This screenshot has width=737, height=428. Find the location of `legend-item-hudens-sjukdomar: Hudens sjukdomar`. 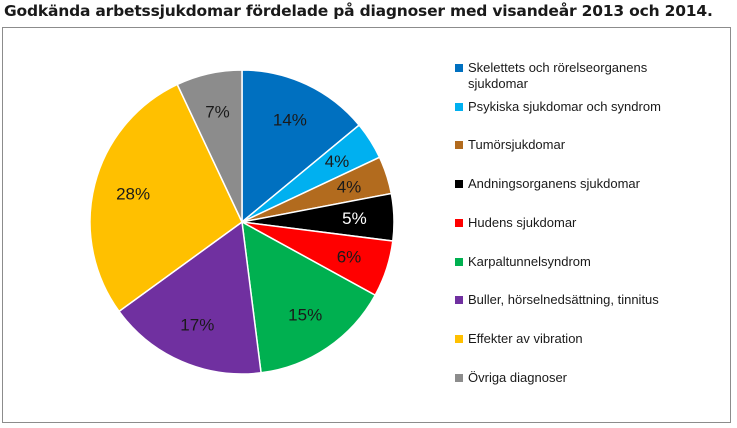

legend-item-hudens-sjukdomar: Hudens sjukdomar is located at coordinates (561, 223).